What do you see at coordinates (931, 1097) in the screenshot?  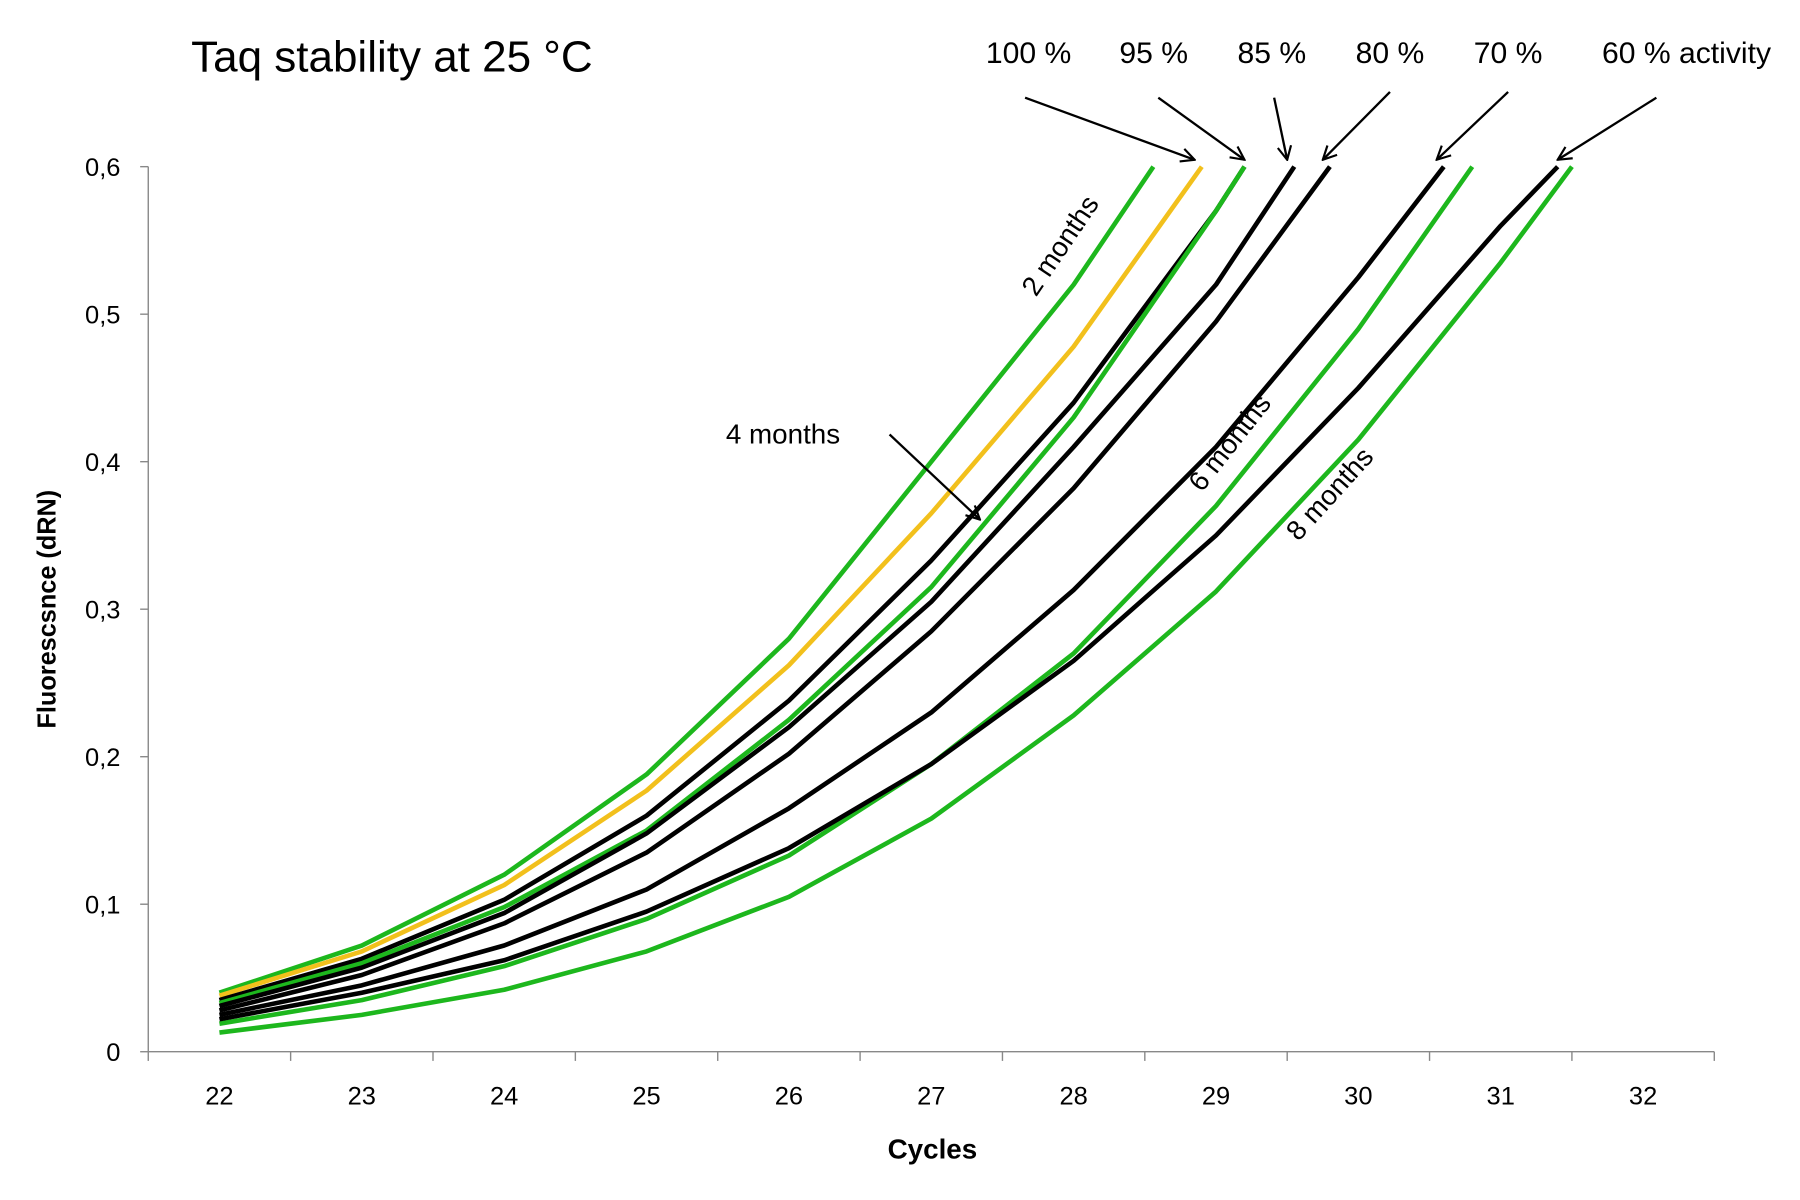 I see `x-tick-label: 27` at bounding box center [931, 1097].